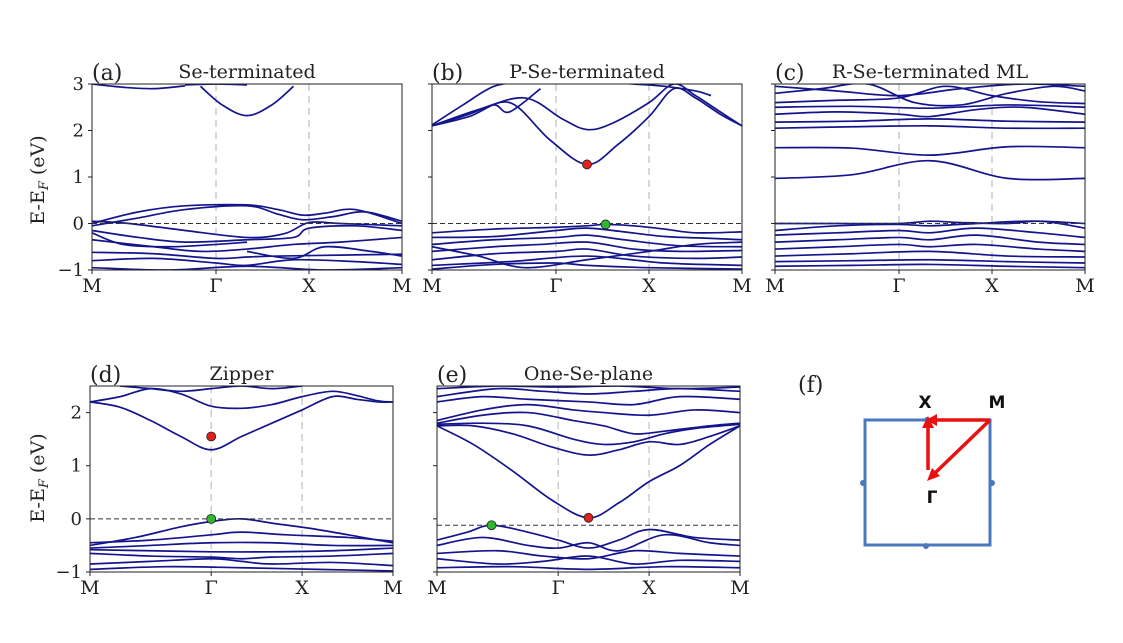  What do you see at coordinates (928, 422) in the screenshot?
I see `bz-arrowhead-up` at bounding box center [928, 422].